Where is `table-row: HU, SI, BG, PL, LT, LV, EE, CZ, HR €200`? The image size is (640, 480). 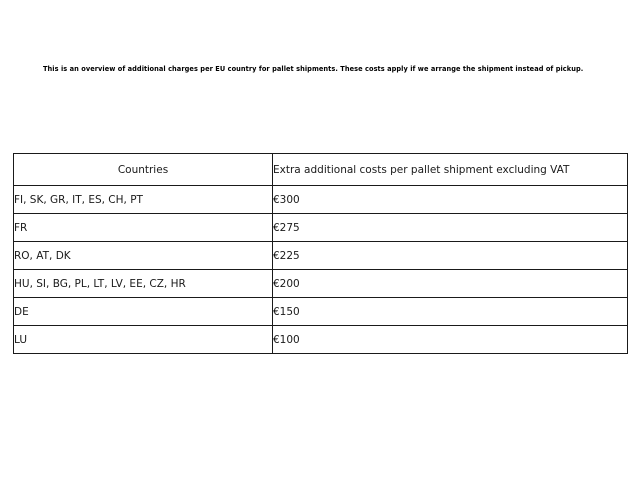
table-row: HU, SI, BG, PL, LT, LV, EE, CZ, HR €200 is located at coordinates (320, 283).